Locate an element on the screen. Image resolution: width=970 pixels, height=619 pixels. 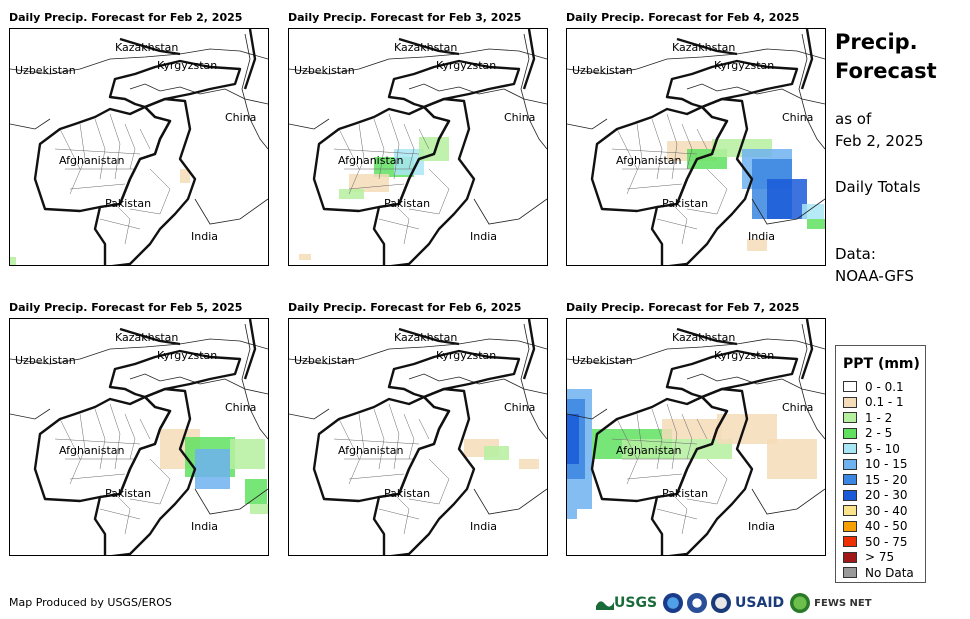
legend-label: 15 - 20 is located at coordinates (886, 479).